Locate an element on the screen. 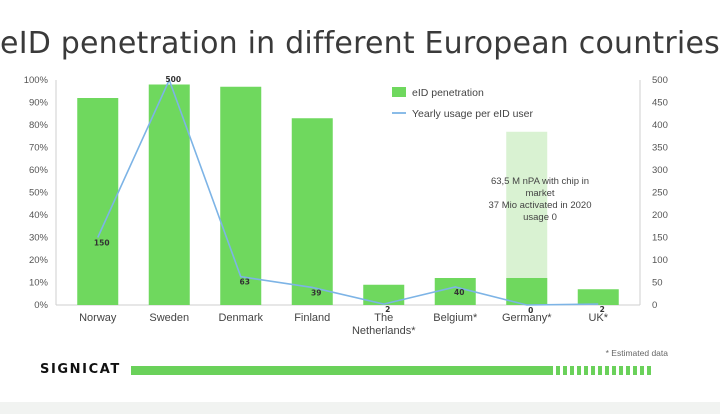  annotation-line: 63,5 M nPA with chip in is located at coordinates (540, 181).